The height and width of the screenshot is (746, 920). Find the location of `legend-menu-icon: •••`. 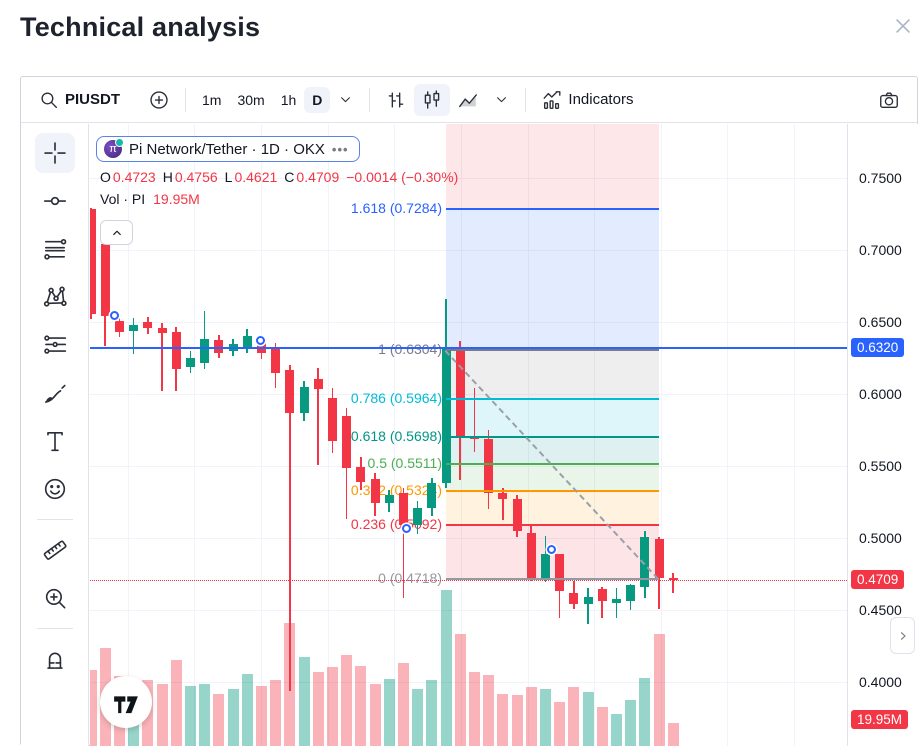

legend-menu-icon: ••• is located at coordinates (340, 149).